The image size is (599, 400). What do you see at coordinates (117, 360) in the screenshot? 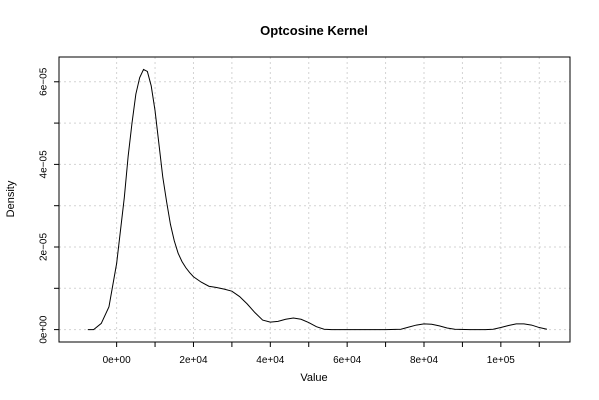
I see `x-tick-label: 0e+00` at bounding box center [117, 360].